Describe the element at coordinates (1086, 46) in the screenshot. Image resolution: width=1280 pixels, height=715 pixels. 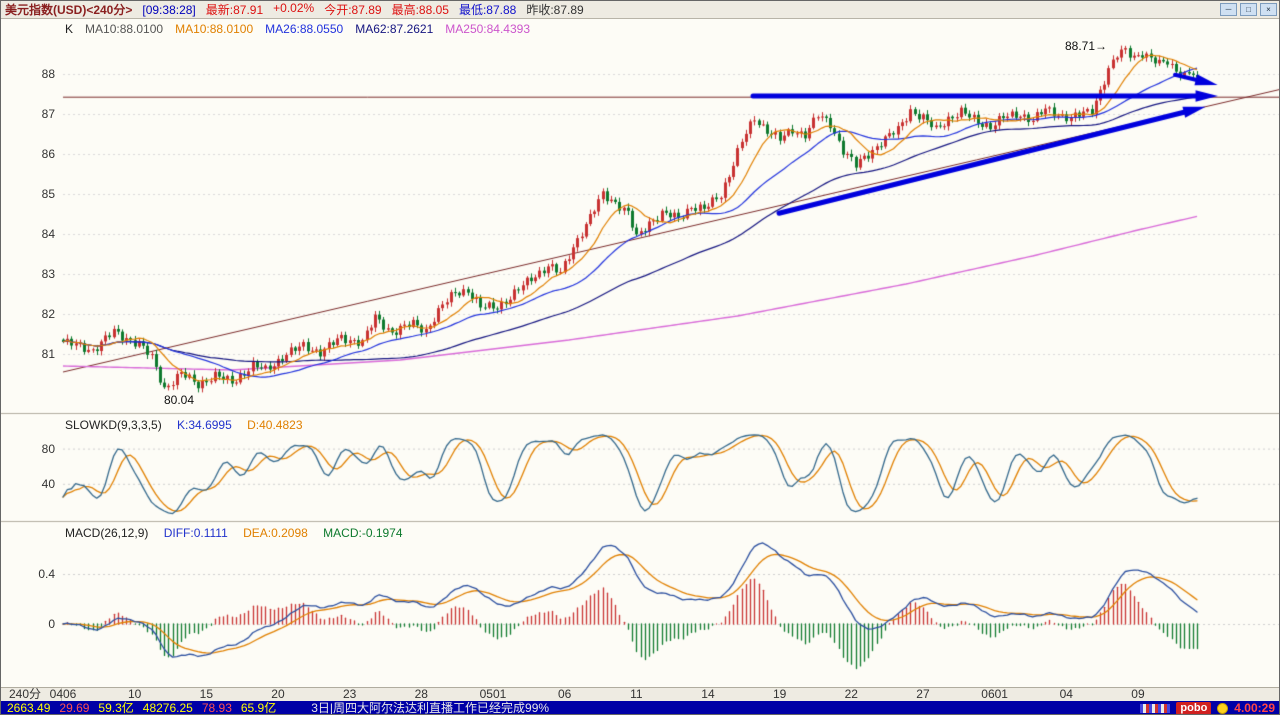
I see `high-price-label: 88.71→` at that location.